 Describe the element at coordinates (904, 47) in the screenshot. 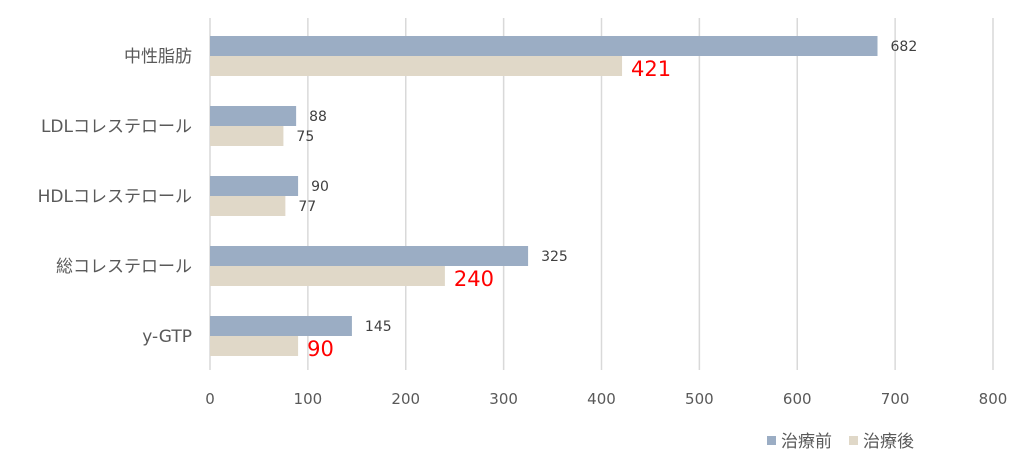

I see `data-label: 682` at that location.